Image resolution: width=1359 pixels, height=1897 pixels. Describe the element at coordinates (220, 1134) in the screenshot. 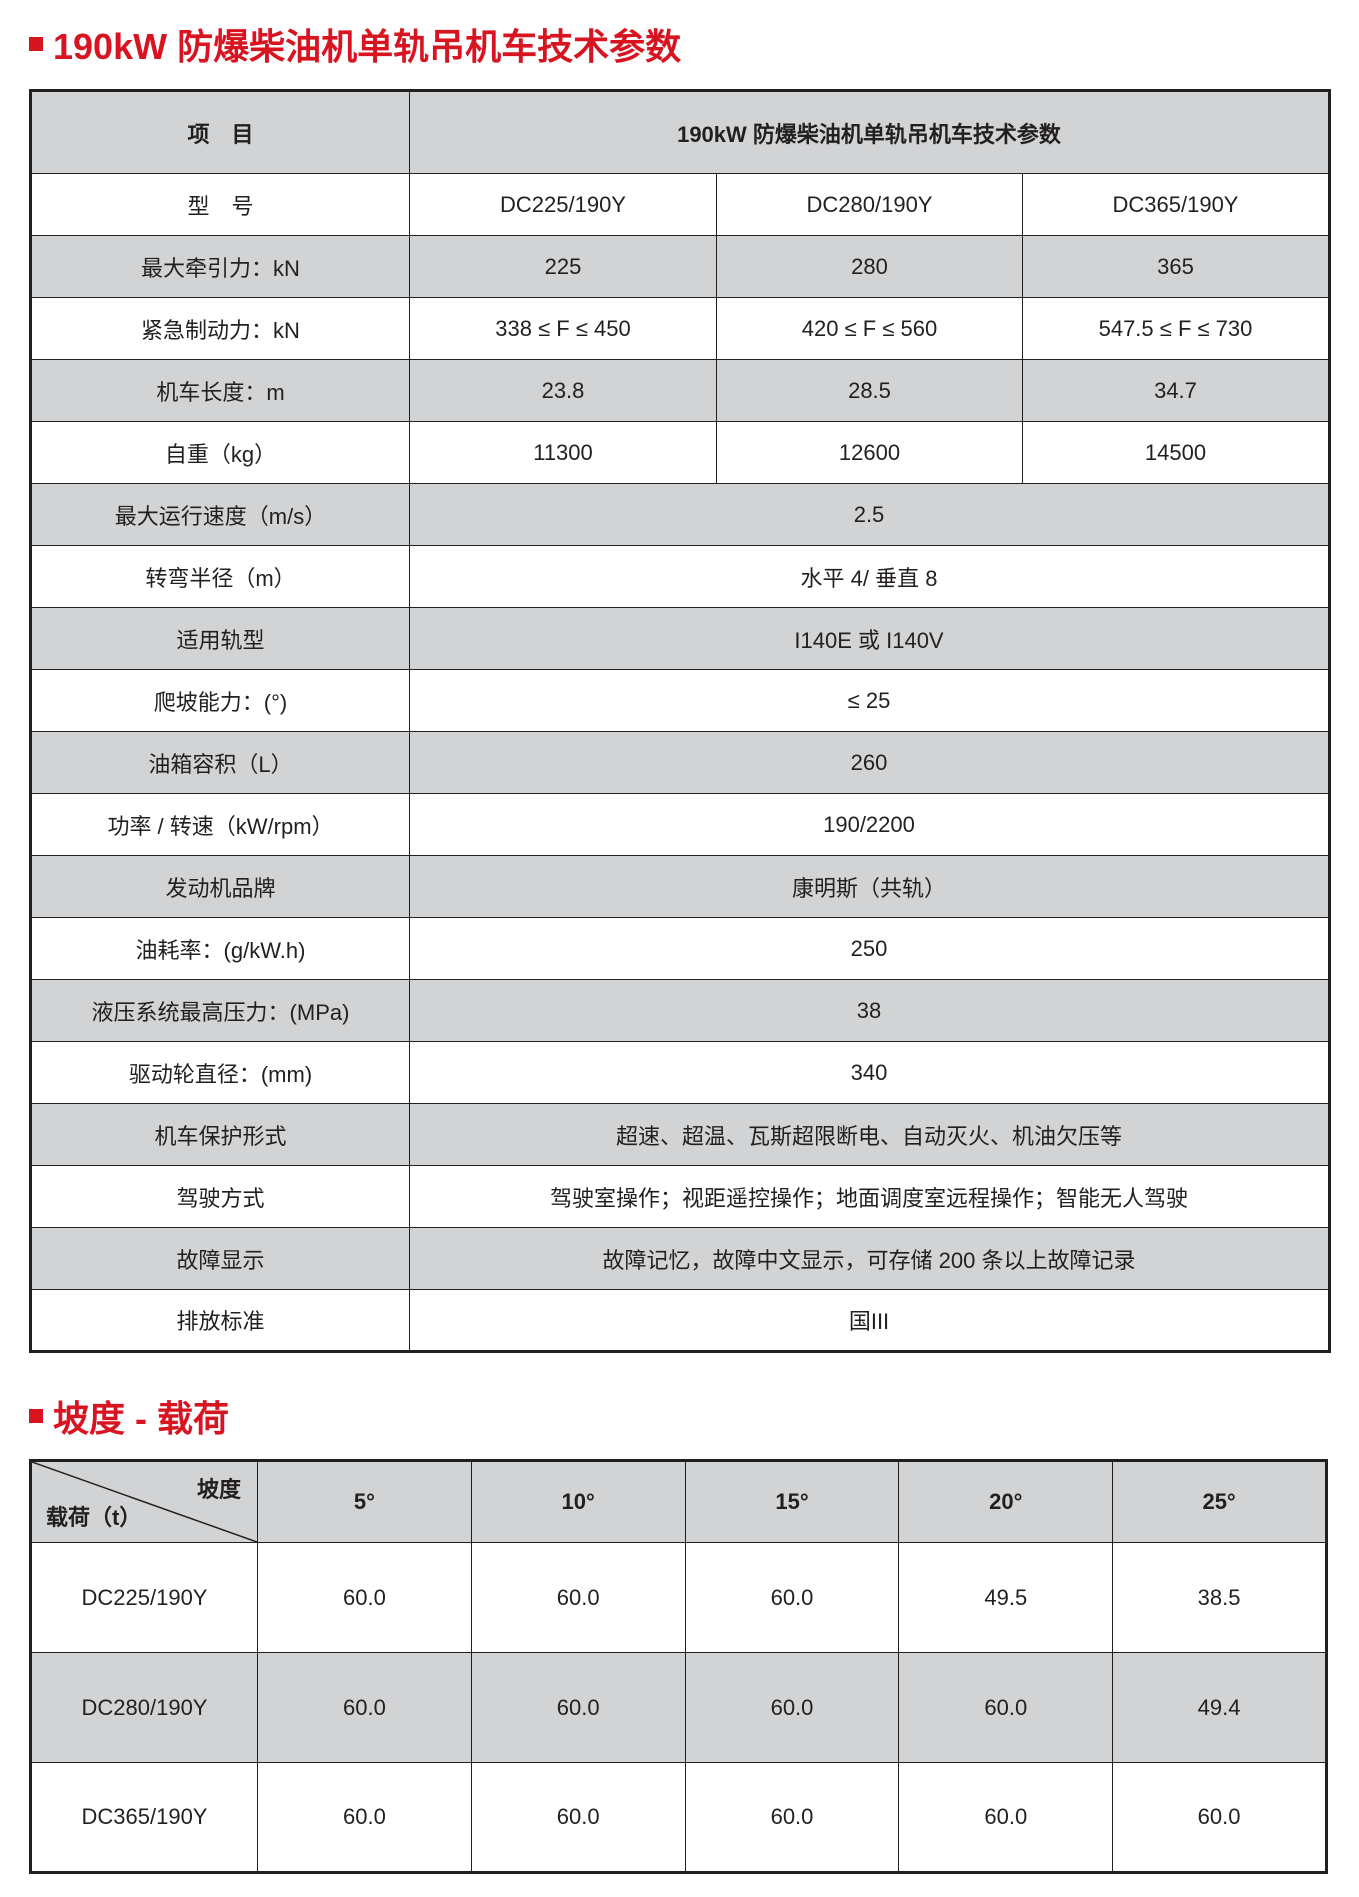

I see `row-label: 机车保护形式` at that location.